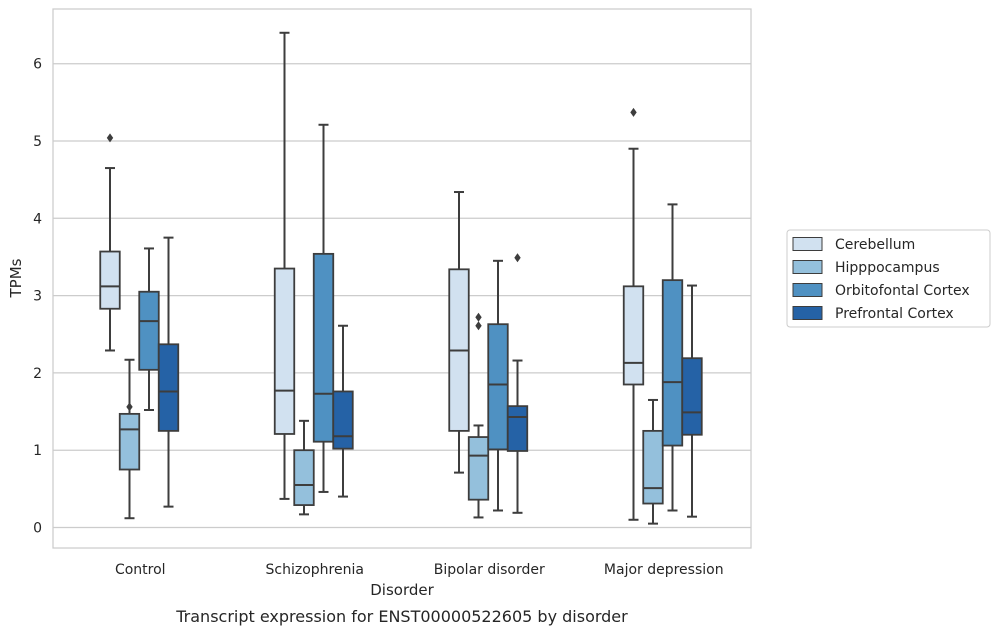  I want to click on y-tick-labels: 0 1 2 3 4 5 6, so click(37, 297).